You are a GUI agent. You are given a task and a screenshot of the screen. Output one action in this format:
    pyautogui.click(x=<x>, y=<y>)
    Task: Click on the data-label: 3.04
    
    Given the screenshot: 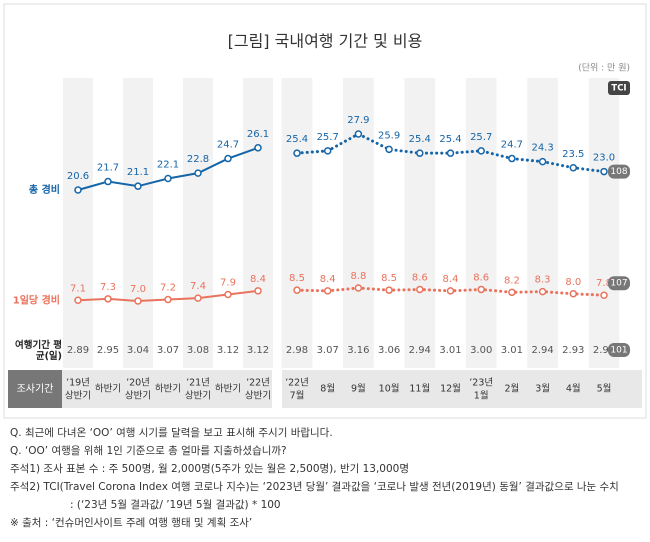 What is the action you would take?
    pyautogui.click(x=138, y=350)
    